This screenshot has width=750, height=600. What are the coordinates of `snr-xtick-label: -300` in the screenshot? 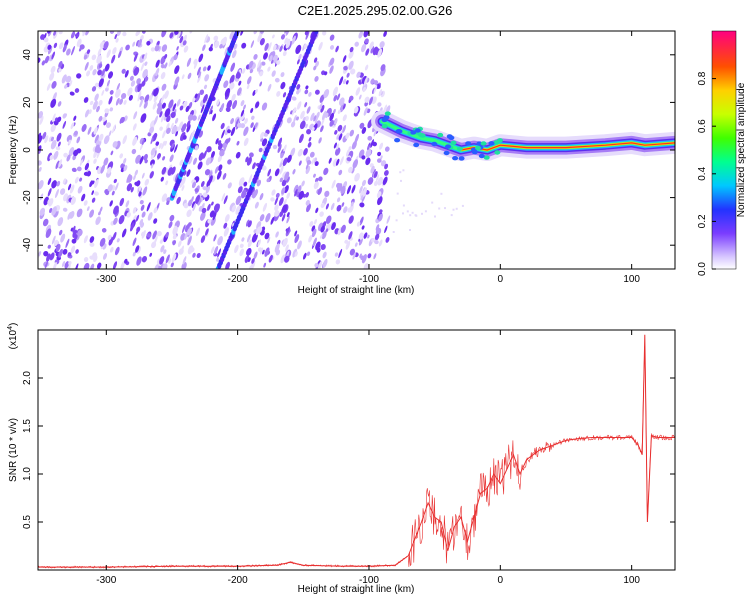 It's located at (106, 580).